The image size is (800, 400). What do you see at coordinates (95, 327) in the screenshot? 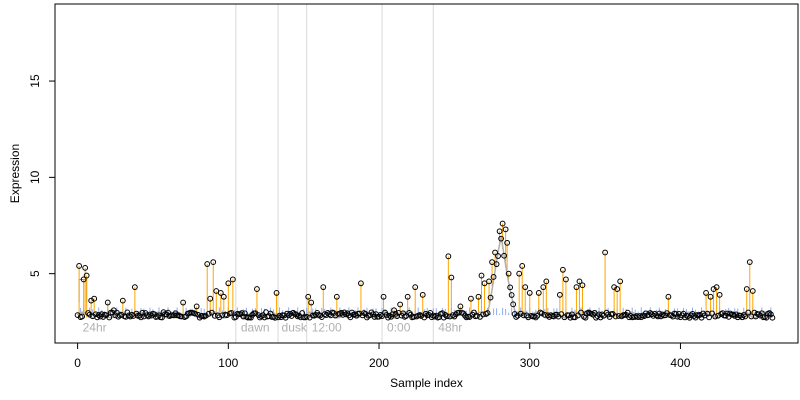
I see `region-label: 24hr` at bounding box center [95, 327].